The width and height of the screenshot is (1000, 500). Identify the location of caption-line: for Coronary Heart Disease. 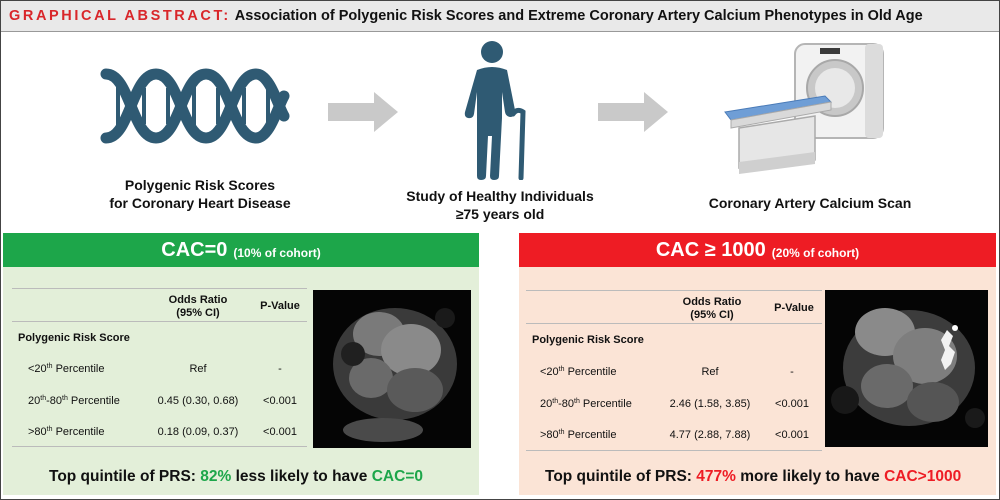
(200, 203).